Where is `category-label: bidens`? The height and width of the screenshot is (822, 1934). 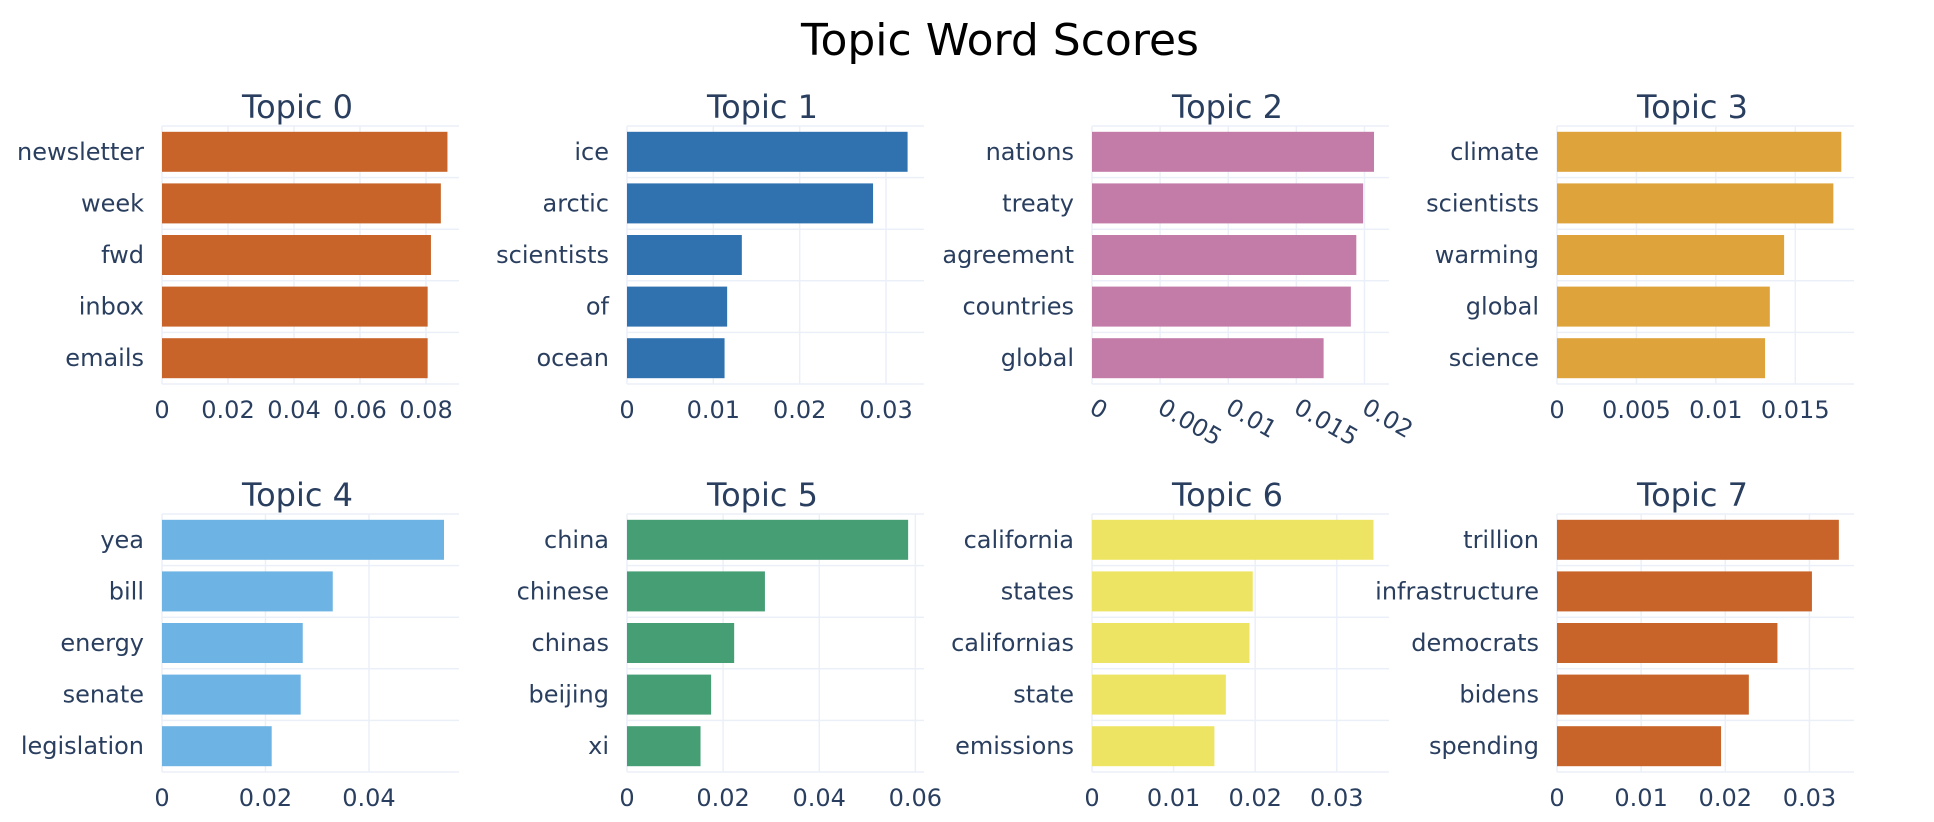
category-label: bidens is located at coordinates (1499, 695).